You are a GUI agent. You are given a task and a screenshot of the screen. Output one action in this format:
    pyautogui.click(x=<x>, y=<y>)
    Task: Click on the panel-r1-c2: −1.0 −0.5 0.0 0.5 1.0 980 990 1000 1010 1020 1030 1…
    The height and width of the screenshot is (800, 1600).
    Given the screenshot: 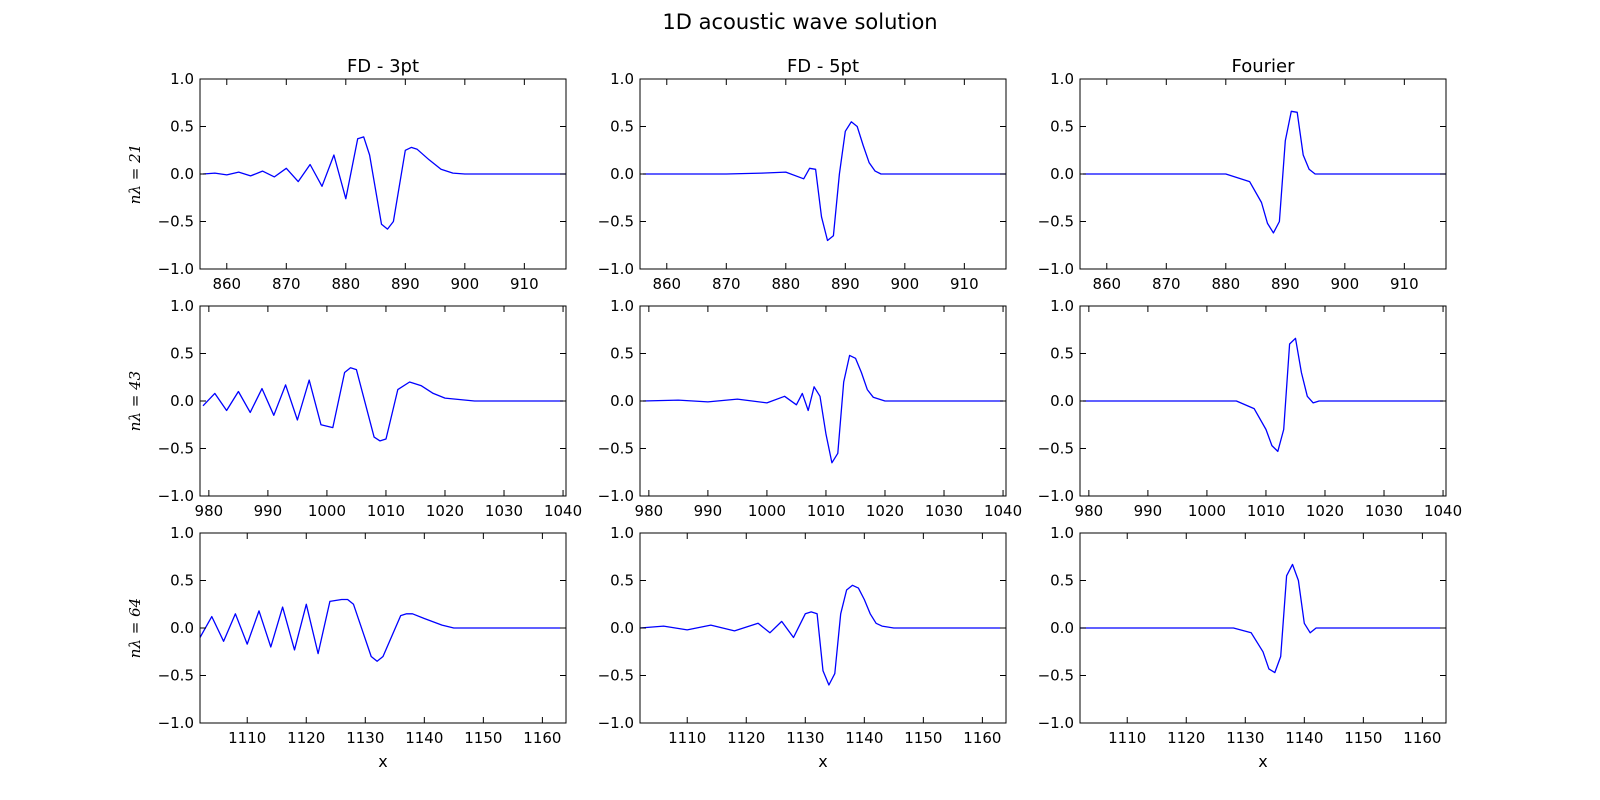 What is the action you would take?
    pyautogui.click(x=1250, y=408)
    